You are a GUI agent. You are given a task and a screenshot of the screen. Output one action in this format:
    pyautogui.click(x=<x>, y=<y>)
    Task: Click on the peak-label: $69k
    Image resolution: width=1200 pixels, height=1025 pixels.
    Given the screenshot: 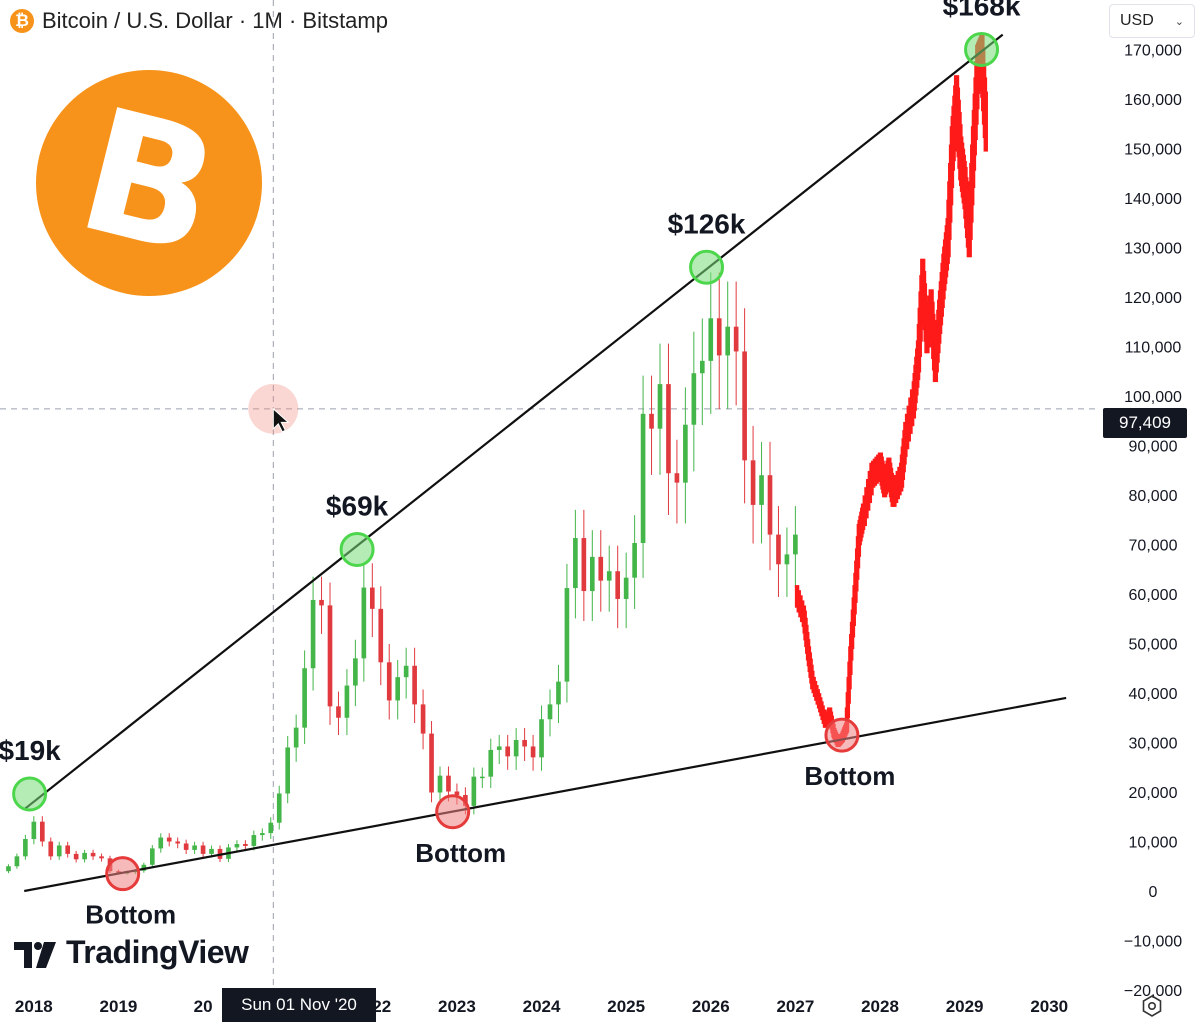 What is the action you would take?
    pyautogui.click(x=357, y=505)
    